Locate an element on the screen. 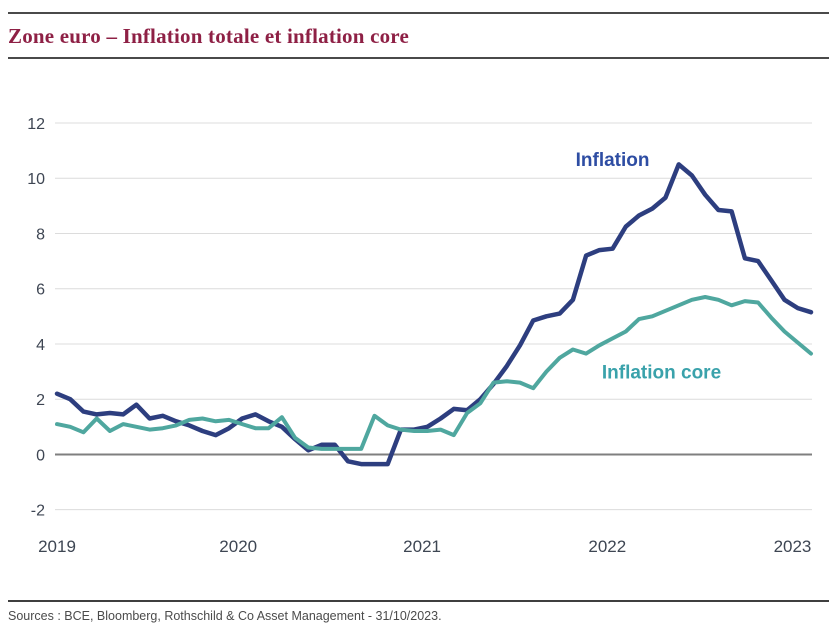 The image size is (837, 642). y-tick-label: 6 is located at coordinates (40, 290).